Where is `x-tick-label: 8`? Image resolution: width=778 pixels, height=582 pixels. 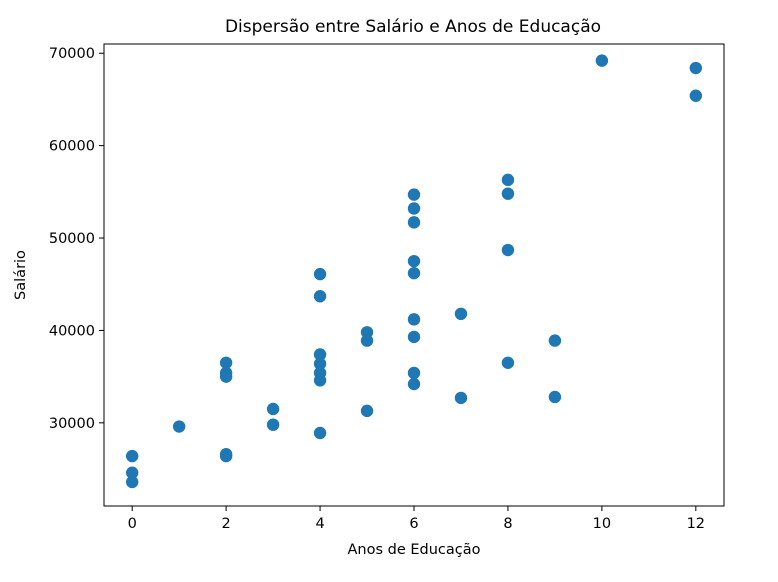 x-tick-label: 8 is located at coordinates (507, 524).